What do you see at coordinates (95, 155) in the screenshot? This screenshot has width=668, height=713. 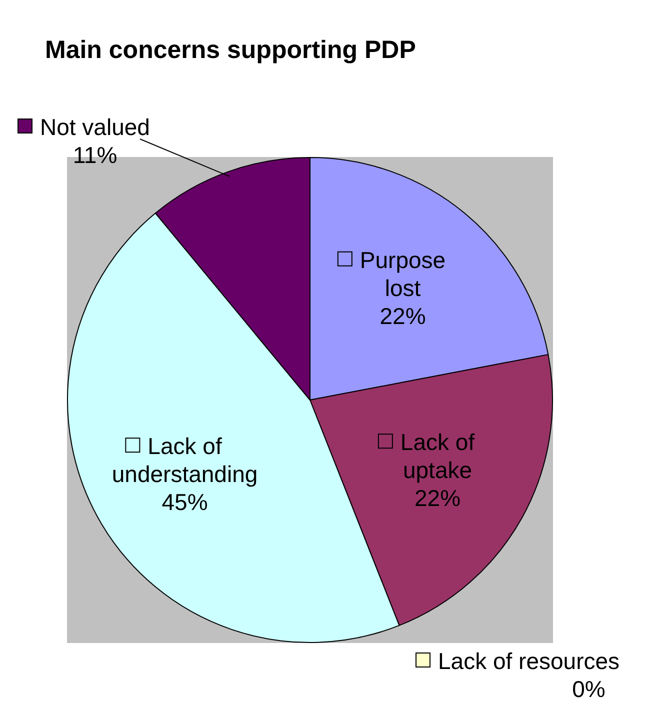 I see `data-label: 11%` at bounding box center [95, 155].